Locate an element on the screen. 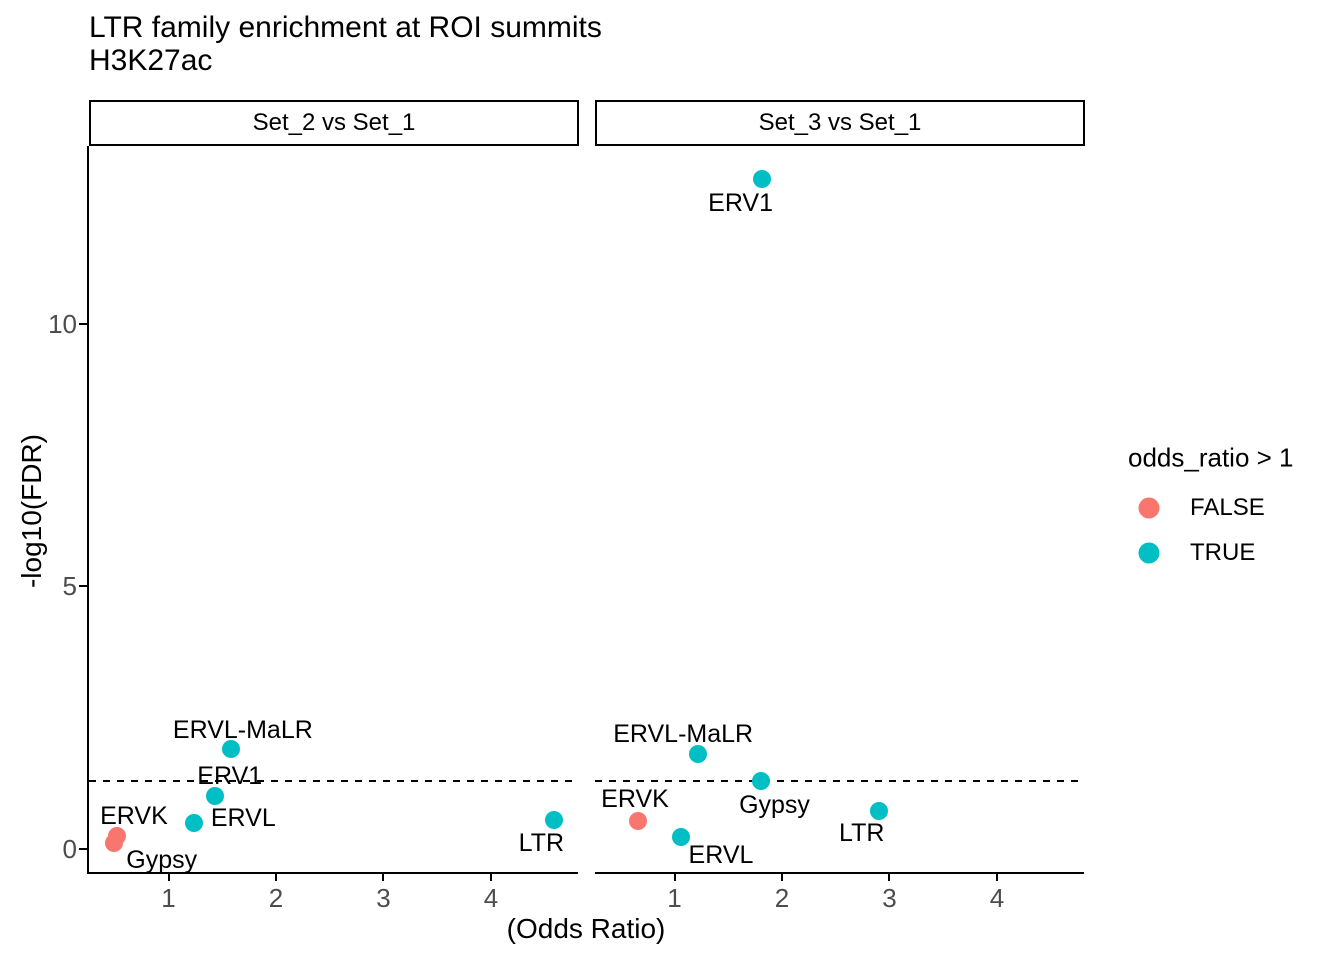 This screenshot has height=960, width=1344. x-axis-line-facet2 is located at coordinates (839, 873).